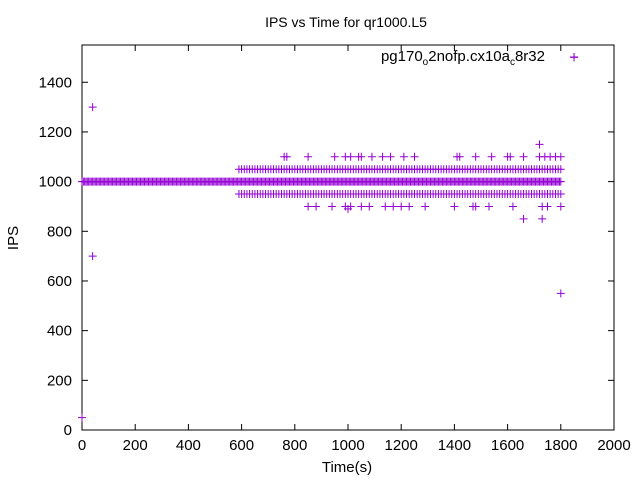  Describe the element at coordinates (347, 467) in the screenshot. I see `x-axis-label: Time(s)` at that location.